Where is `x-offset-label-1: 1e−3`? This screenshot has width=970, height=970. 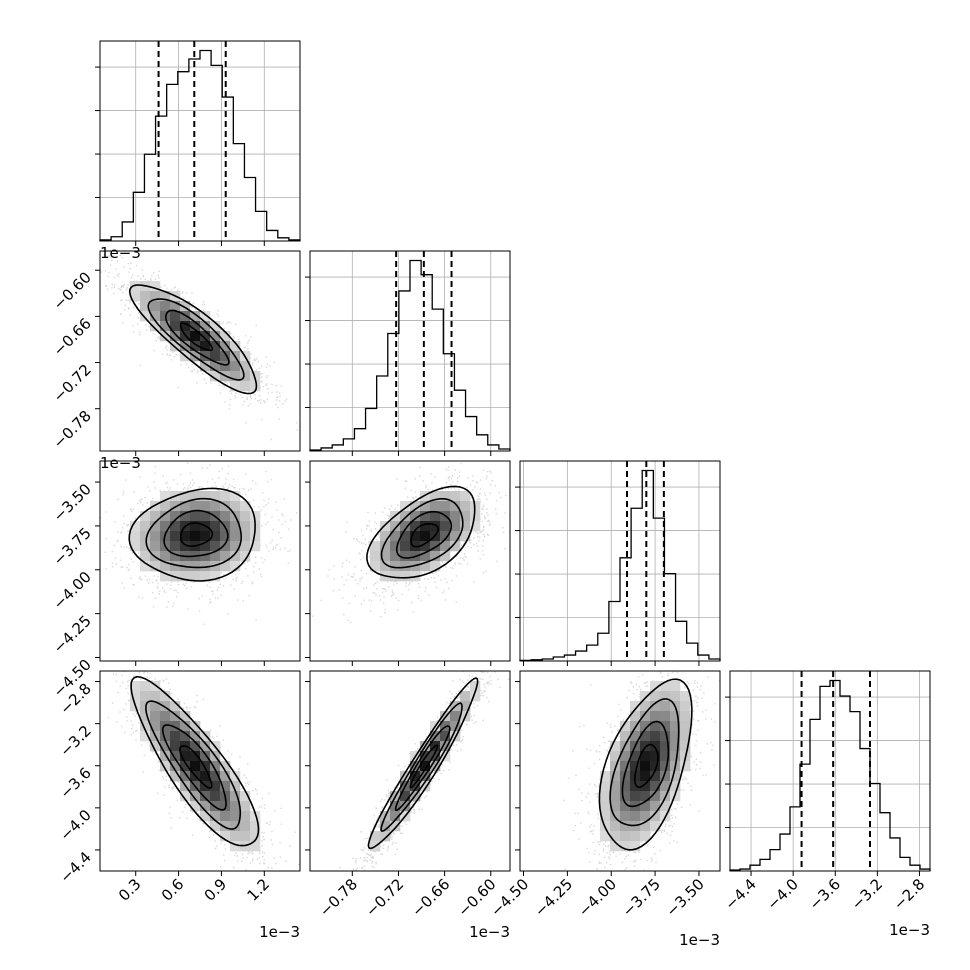
x-offset-label-1: 1e−3 is located at coordinates (489, 932).